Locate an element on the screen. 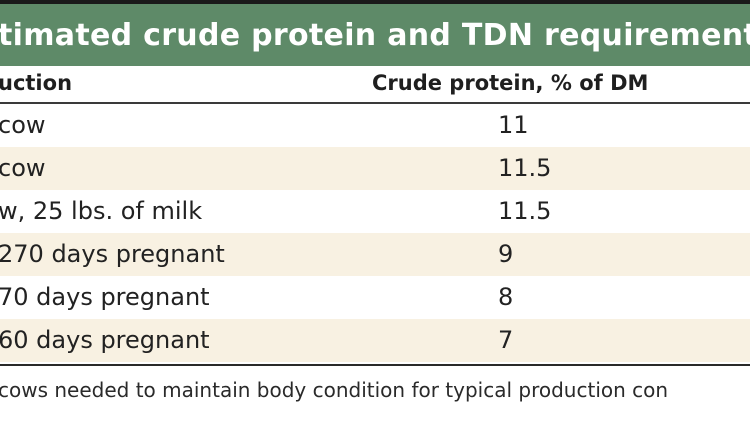 The width and height of the screenshot is (750, 430). production-cell: w, 25 lbs. of milk is located at coordinates (101, 211).